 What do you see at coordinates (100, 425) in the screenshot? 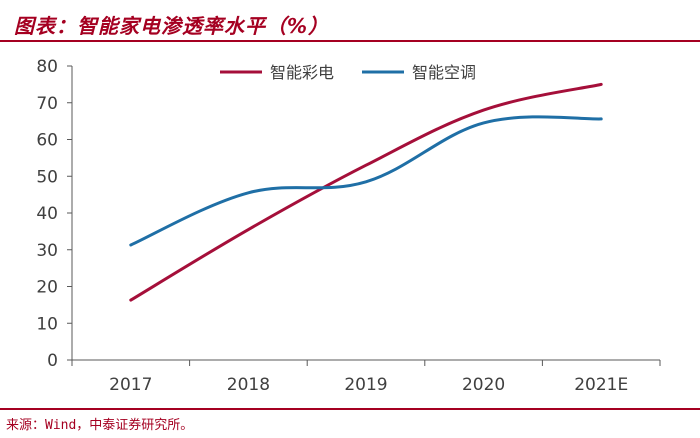
I see `source-note: 来源：Wind，中泰证券研究所。` at bounding box center [100, 425].